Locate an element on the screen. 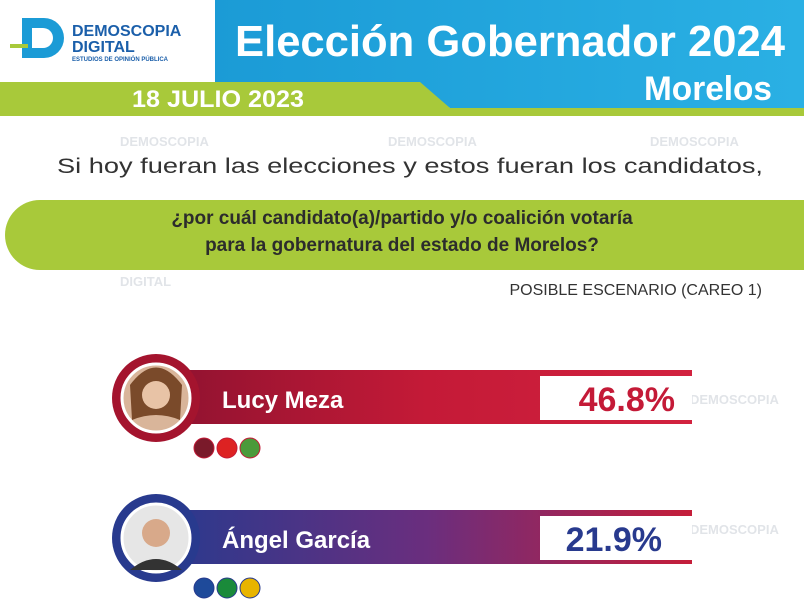  watermark: DIGITAL is located at coordinates (145, 281).